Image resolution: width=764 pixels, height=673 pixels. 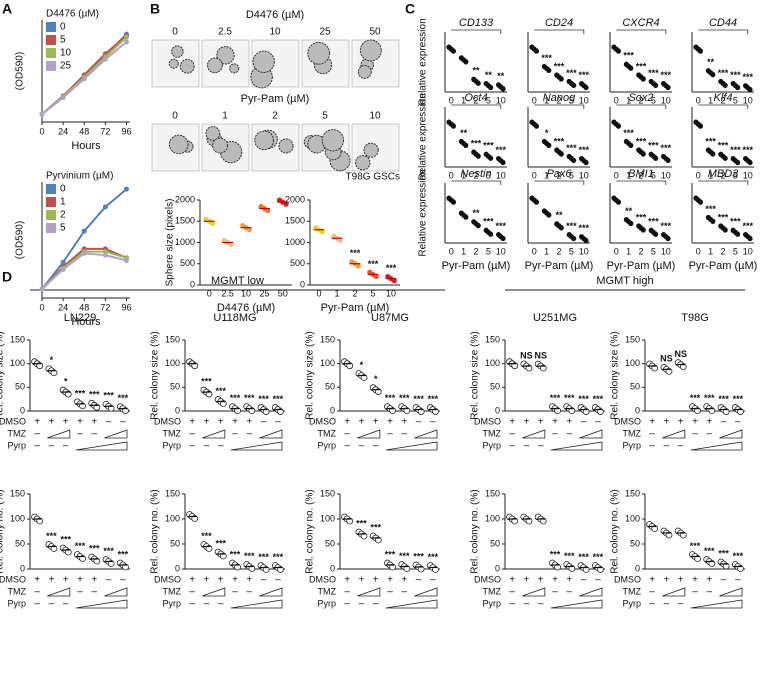 I want to click on image-label: 25, so click(x=325, y=32).